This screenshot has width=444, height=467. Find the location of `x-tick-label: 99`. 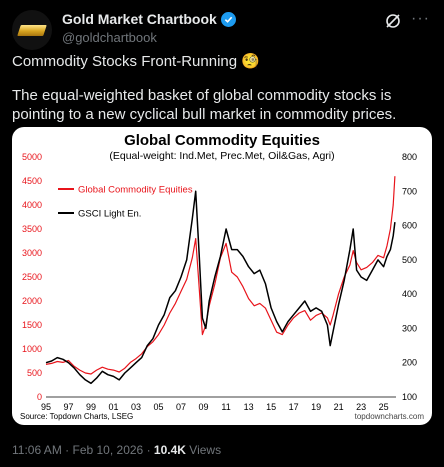

x-tick-label: 99 is located at coordinates (91, 407).